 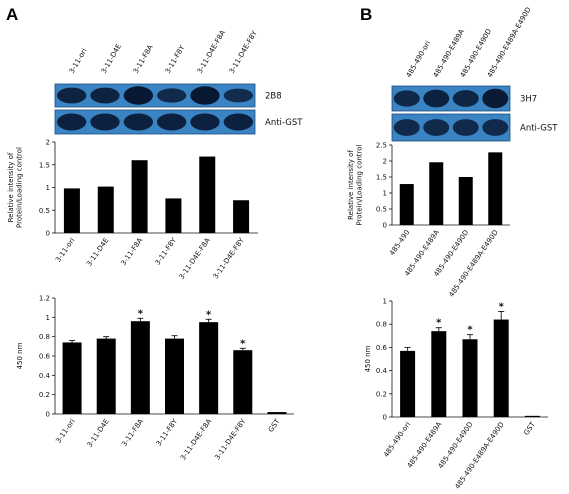 I want to click on blot-lane-label: 485-490-E489A-E490D, so click(x=509, y=42).